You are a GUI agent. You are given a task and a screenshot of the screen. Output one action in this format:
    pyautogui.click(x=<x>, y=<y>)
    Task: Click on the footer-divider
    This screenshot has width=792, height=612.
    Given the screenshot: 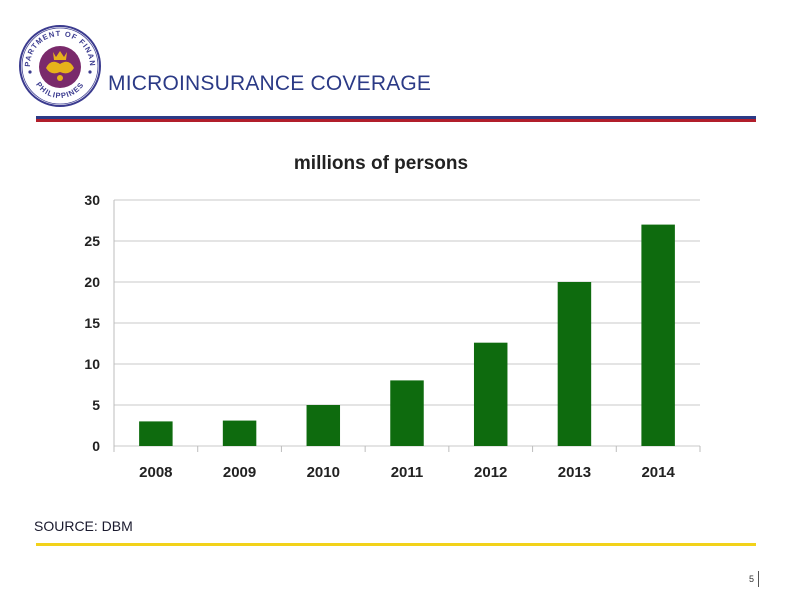 What is the action you would take?
    pyautogui.click(x=396, y=544)
    